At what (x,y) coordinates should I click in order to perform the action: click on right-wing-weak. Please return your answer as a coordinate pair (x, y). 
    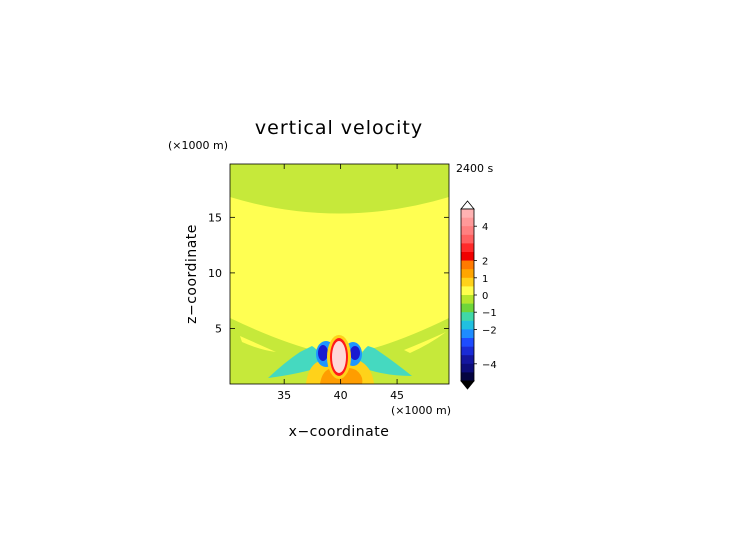
    Looking at the image, I should click on (385, 361).